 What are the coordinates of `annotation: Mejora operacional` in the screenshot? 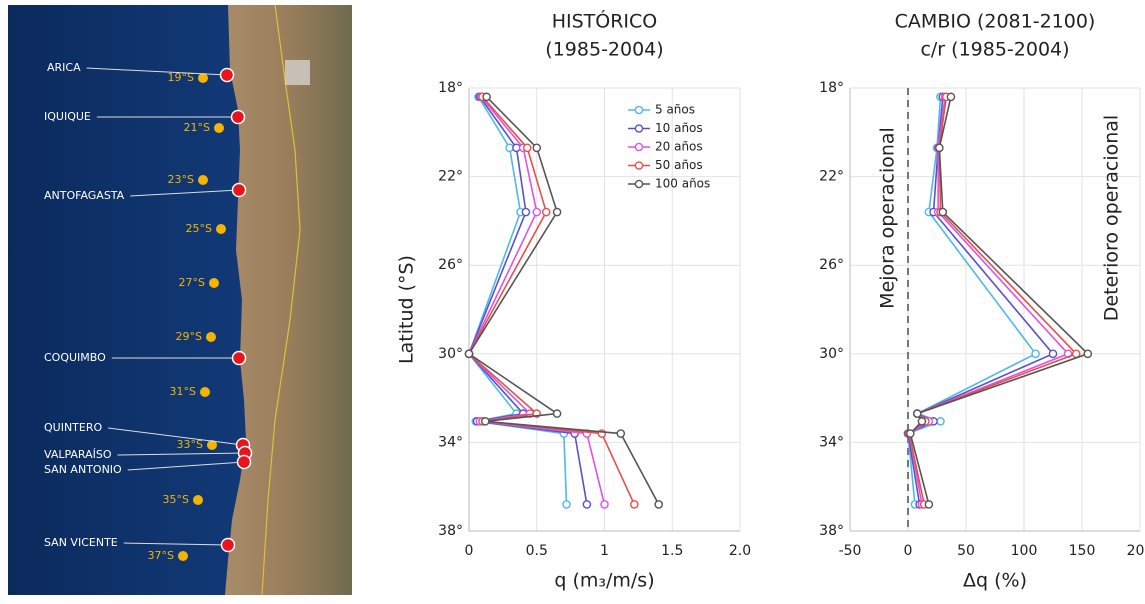 It's located at (888, 218).